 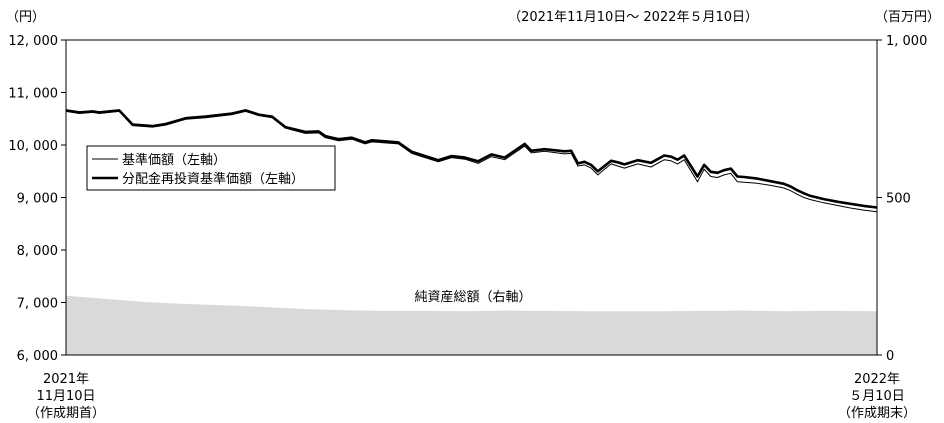 What do you see at coordinates (66, 413) in the screenshot?
I see `x-start-note: （作成期首）` at bounding box center [66, 413].